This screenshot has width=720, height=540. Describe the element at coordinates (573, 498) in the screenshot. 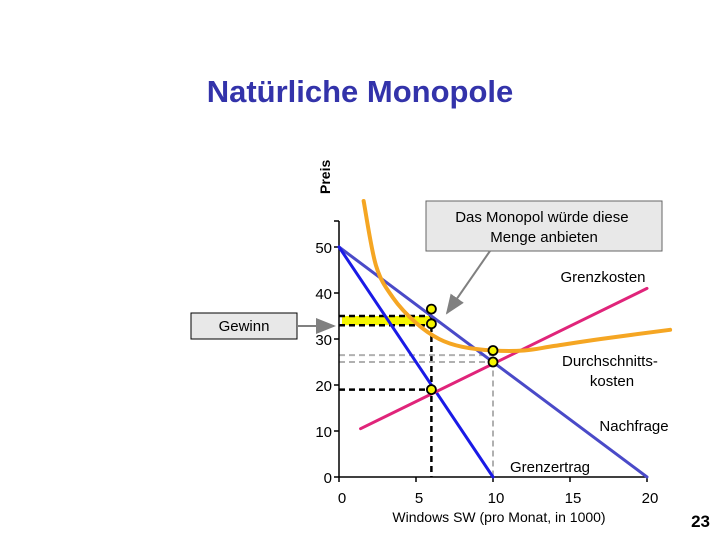

I see `x-tick-label: 15` at that location.